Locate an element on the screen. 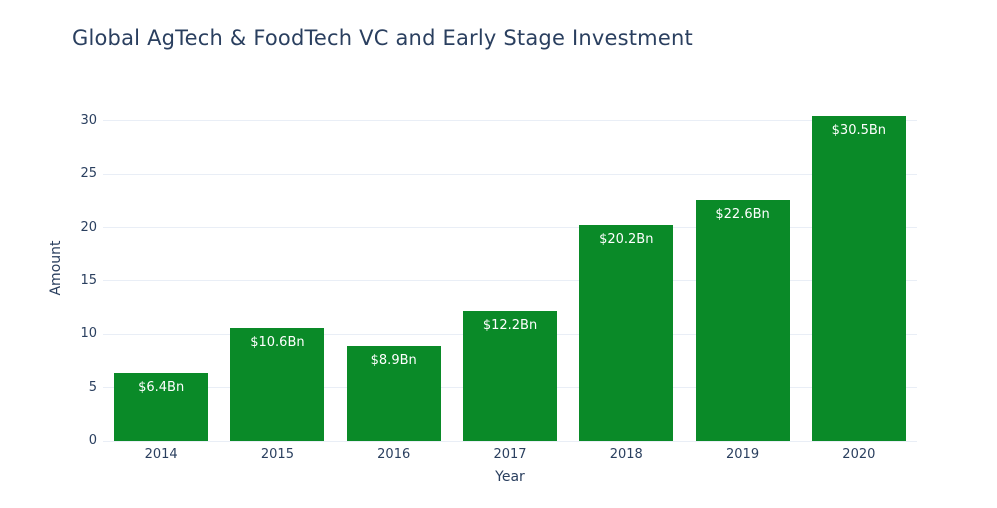 This screenshot has width=997, height=508. x-tick-label: 2017 is located at coordinates (510, 454).